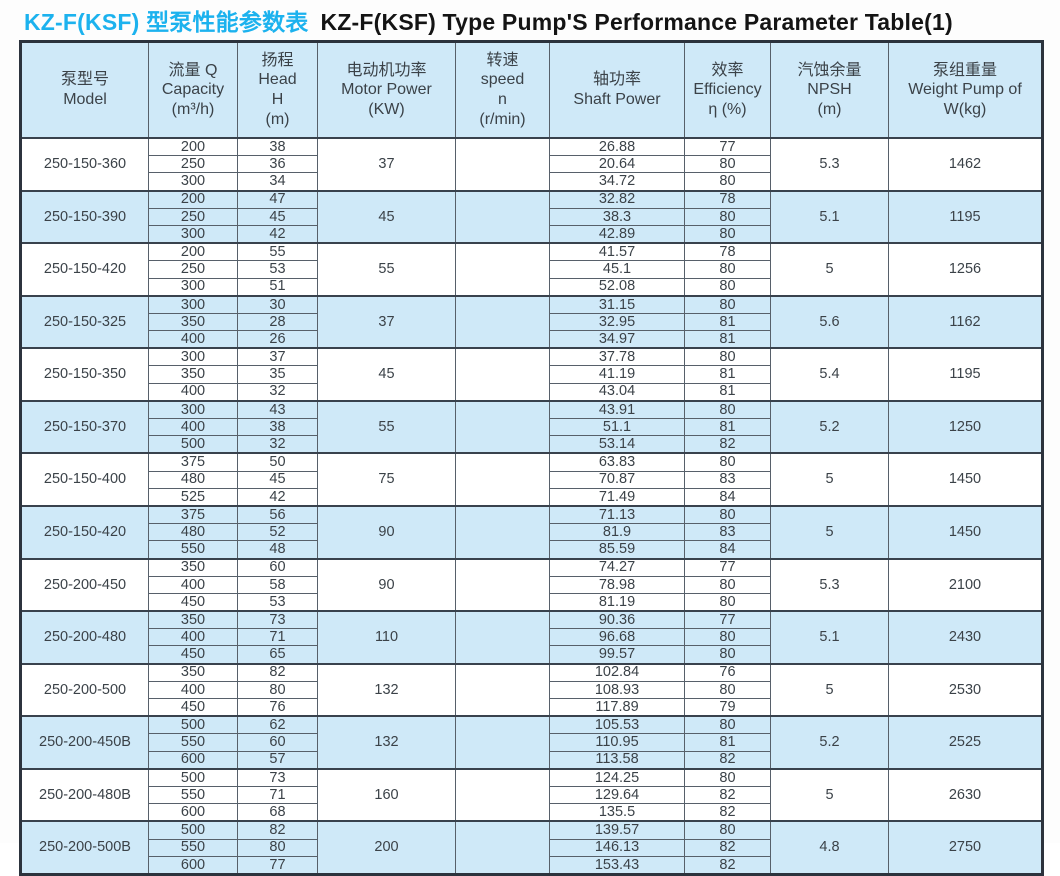  What do you see at coordinates (277, 532) in the screenshot?
I see `cell-head: 52` at bounding box center [277, 532].